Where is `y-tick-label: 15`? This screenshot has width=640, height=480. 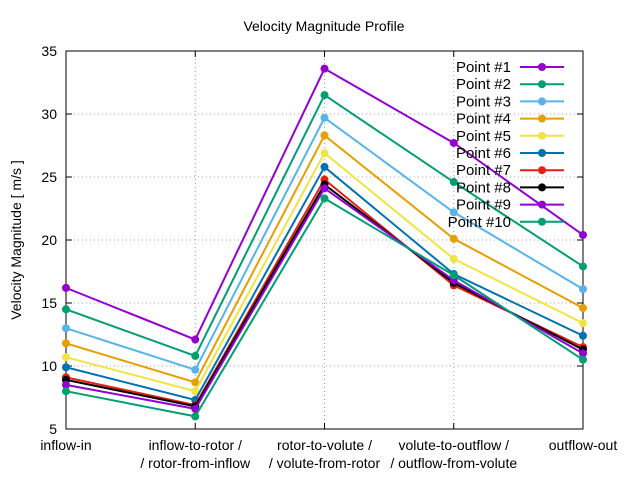
y-tick-label: 15 is located at coordinates (49, 303).